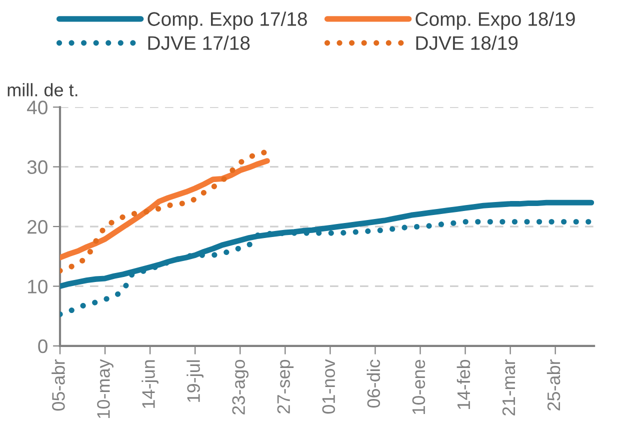 Image resolution: width=635 pixels, height=439 pixels. What do you see at coordinates (495, 21) in the screenshot?
I see `legend-label: Comp. Expo 18/19` at bounding box center [495, 21].